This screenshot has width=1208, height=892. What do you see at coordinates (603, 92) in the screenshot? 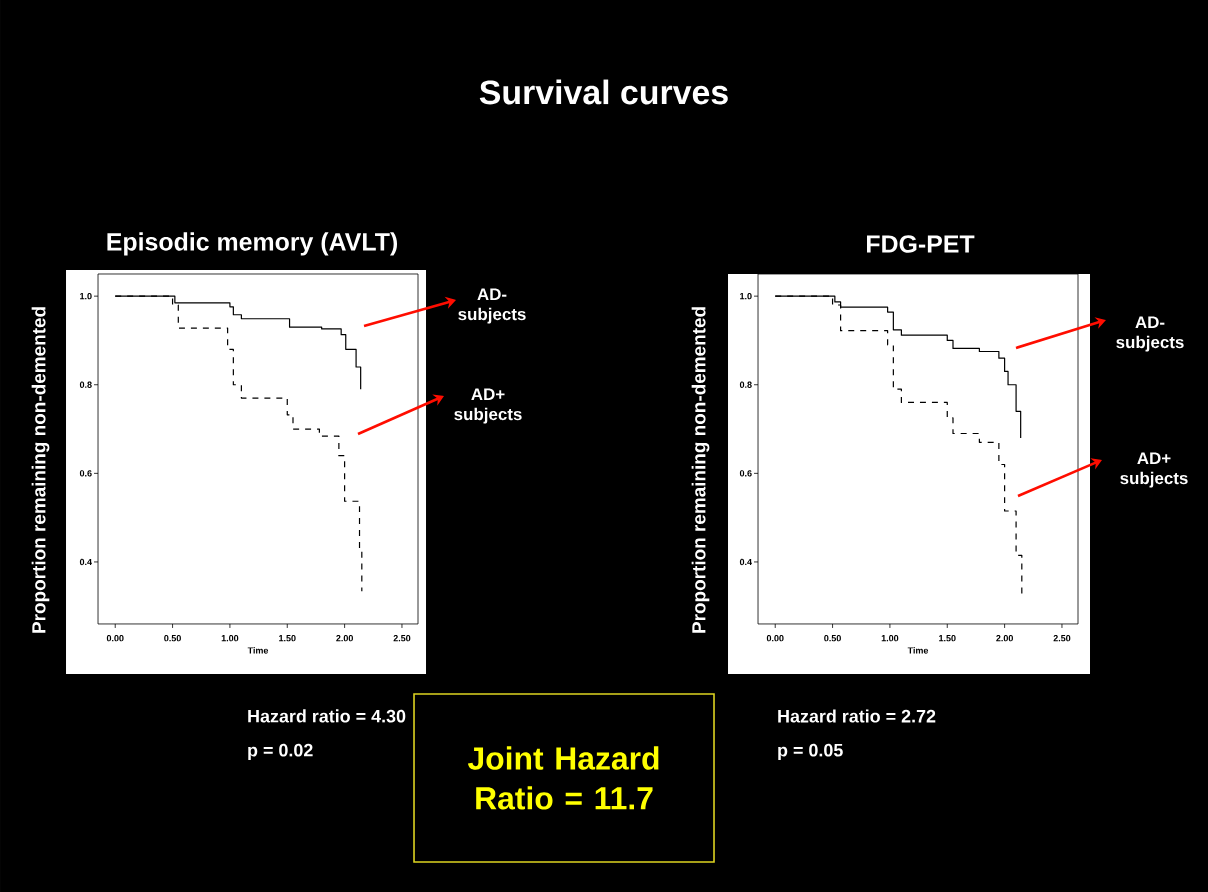
I see `text: Survival curves` at bounding box center [603, 92].